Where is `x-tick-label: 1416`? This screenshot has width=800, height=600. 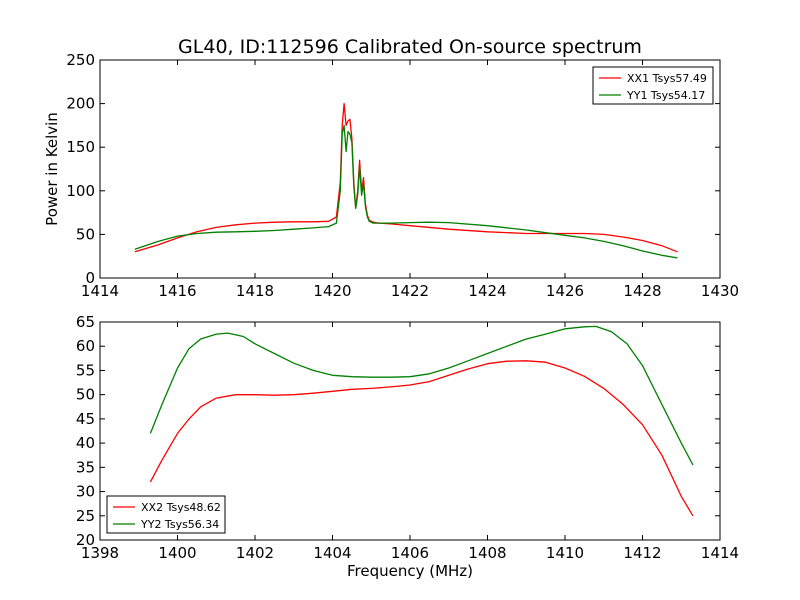 x-tick-label: 1416 is located at coordinates (177, 291).